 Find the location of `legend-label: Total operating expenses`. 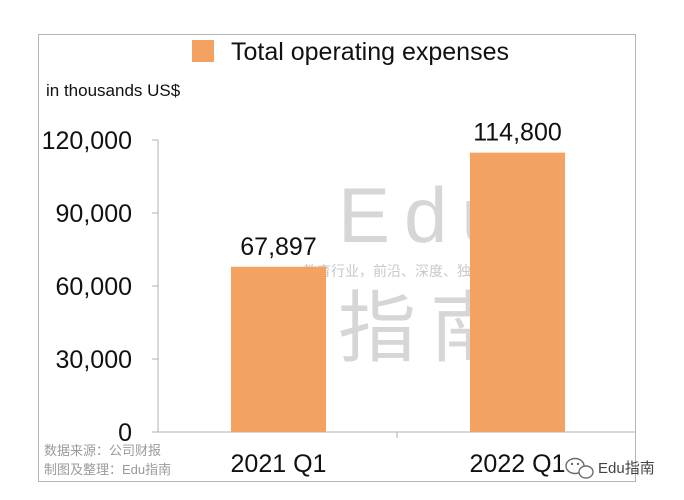

legend-label: Total operating expenses is located at coordinates (370, 52).